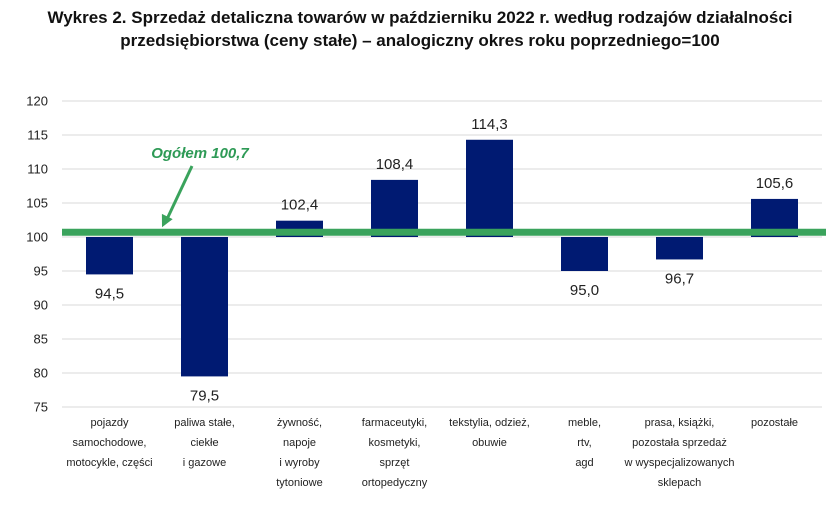 The image size is (840, 512). What do you see at coordinates (584, 290) in the screenshot?
I see `data-label: 95,0` at bounding box center [584, 290].